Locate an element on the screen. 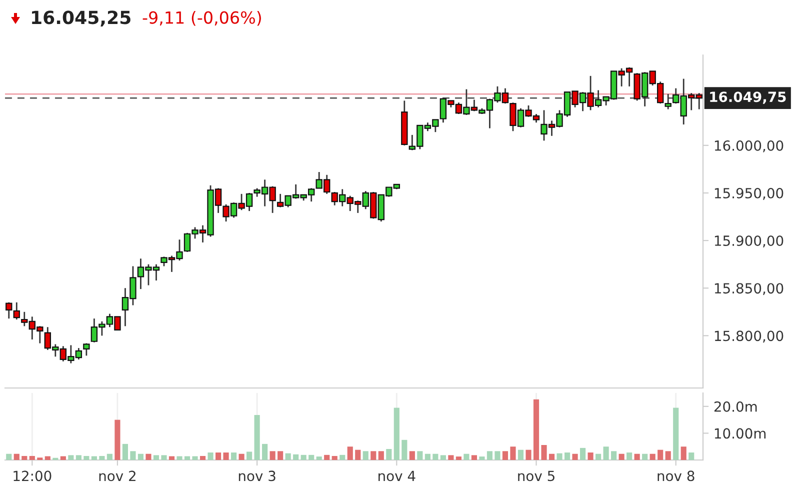  x-tick-label: nov 3 is located at coordinates (257, 476).